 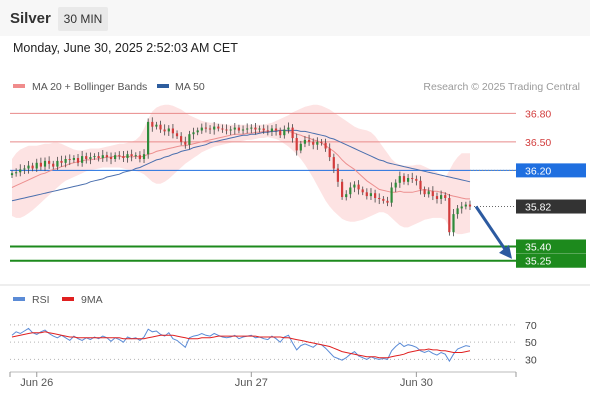 I want to click on level-35-40-label: 35.40, so click(x=538, y=247).